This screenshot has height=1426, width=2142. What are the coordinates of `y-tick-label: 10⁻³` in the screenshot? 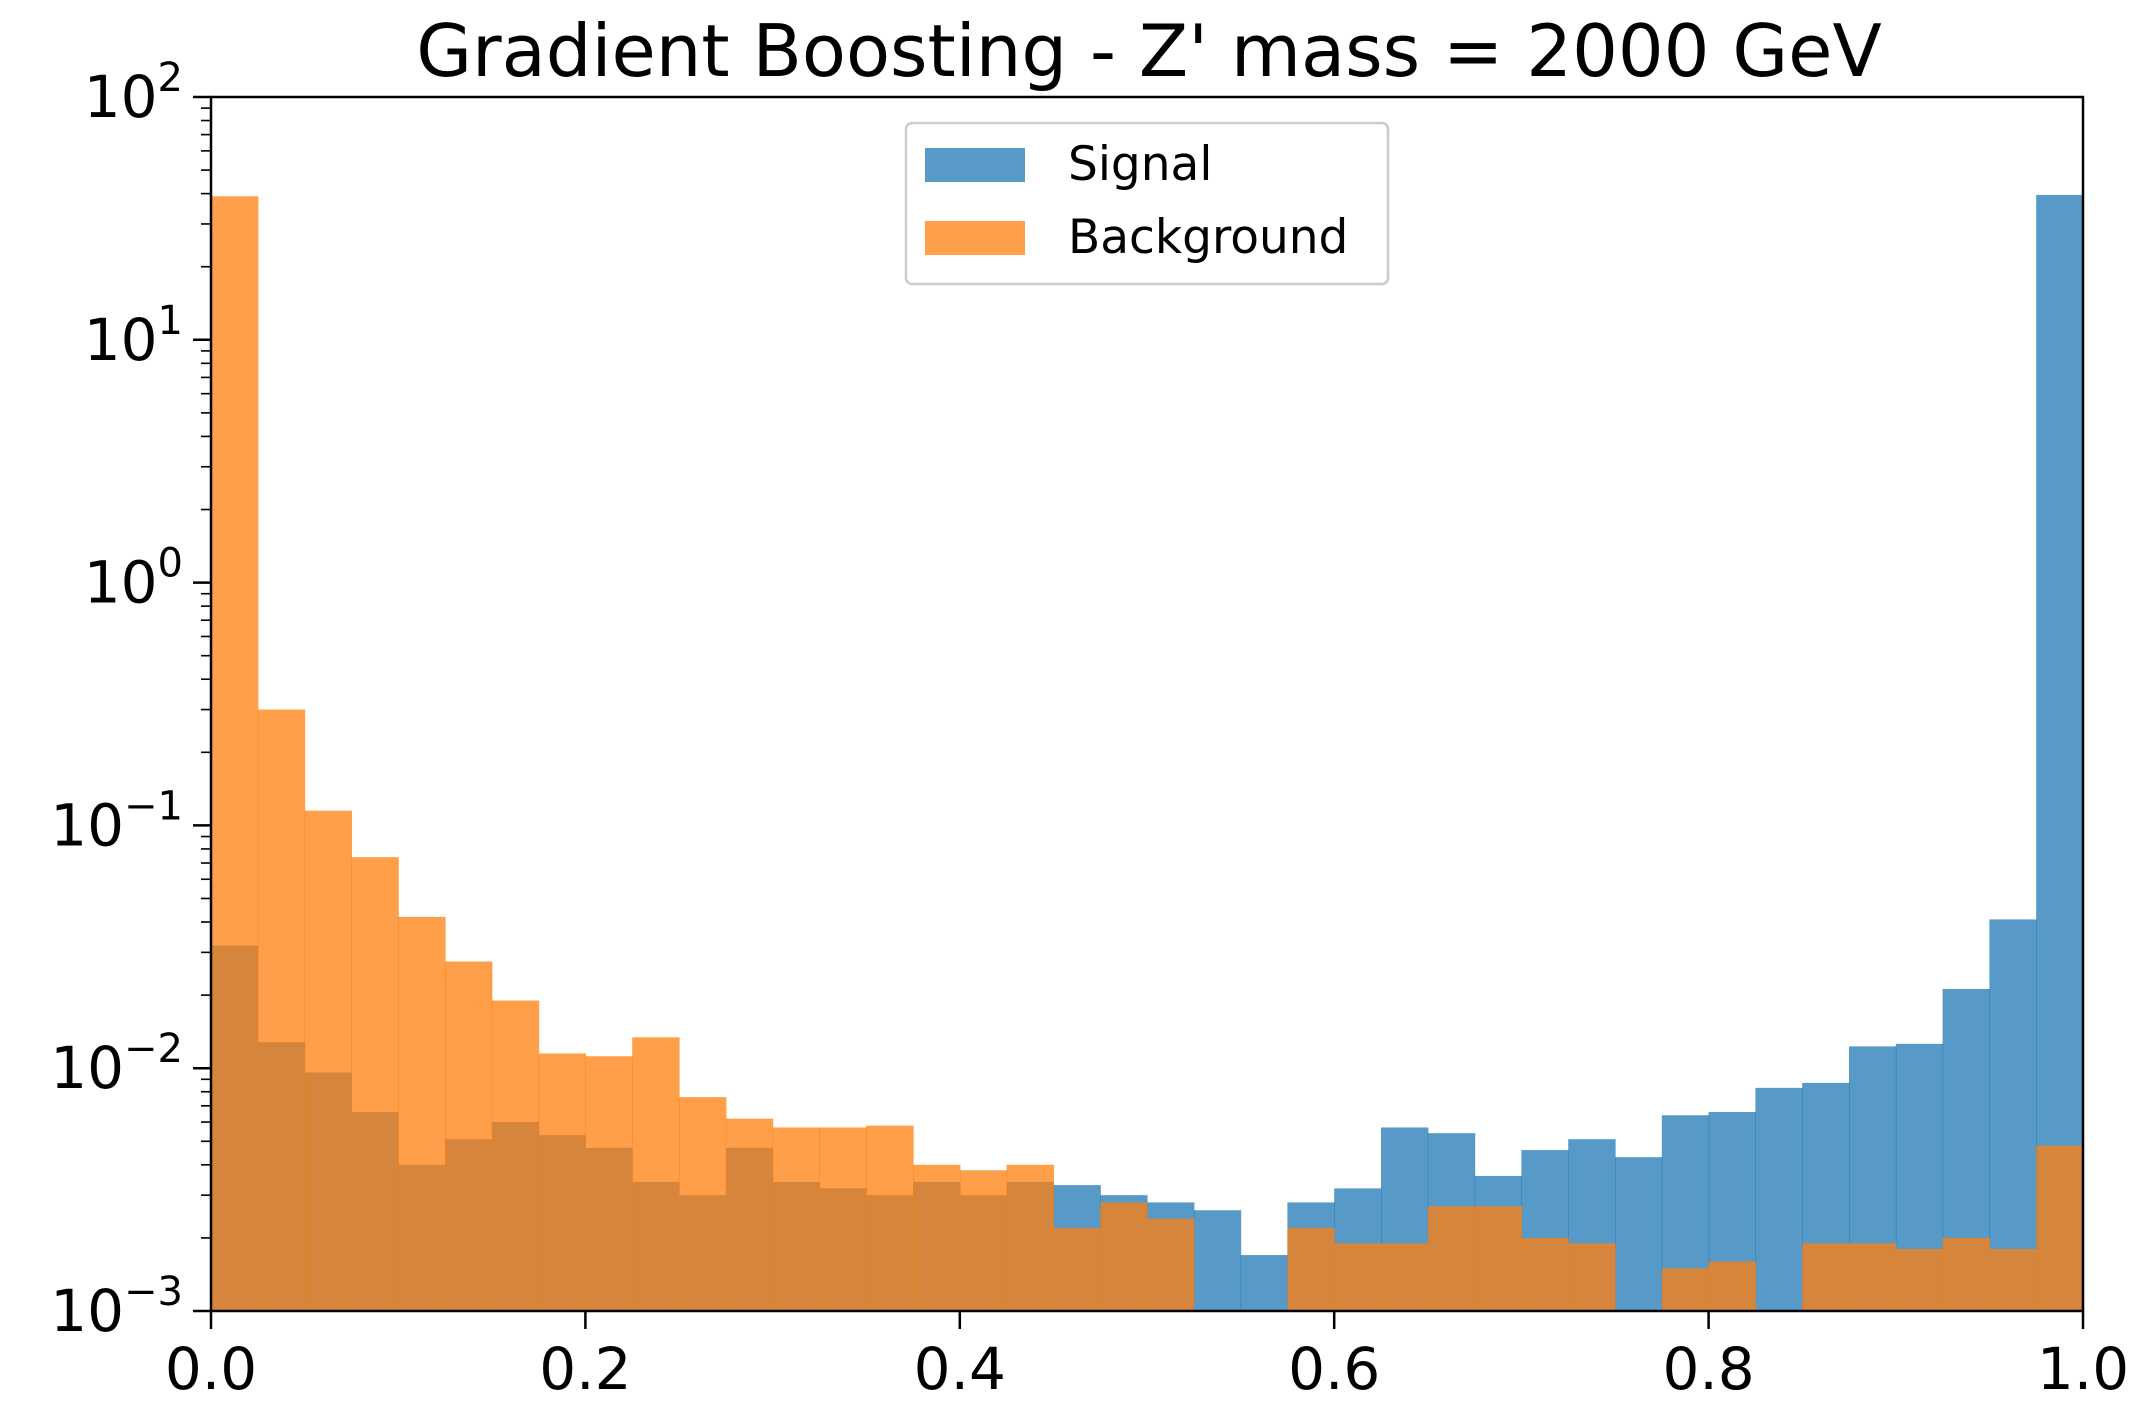 It's located at (116, 1307).